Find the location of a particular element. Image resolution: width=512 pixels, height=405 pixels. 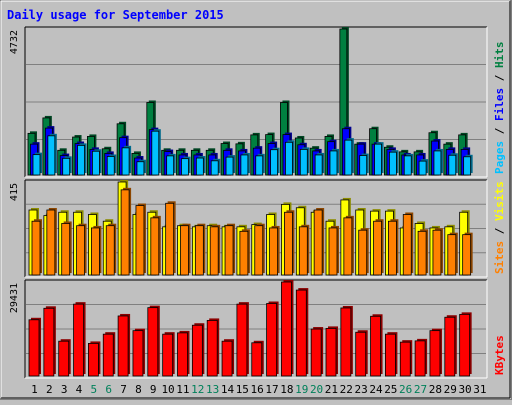

x-tick-label: 11 is located at coordinates (182, 389).